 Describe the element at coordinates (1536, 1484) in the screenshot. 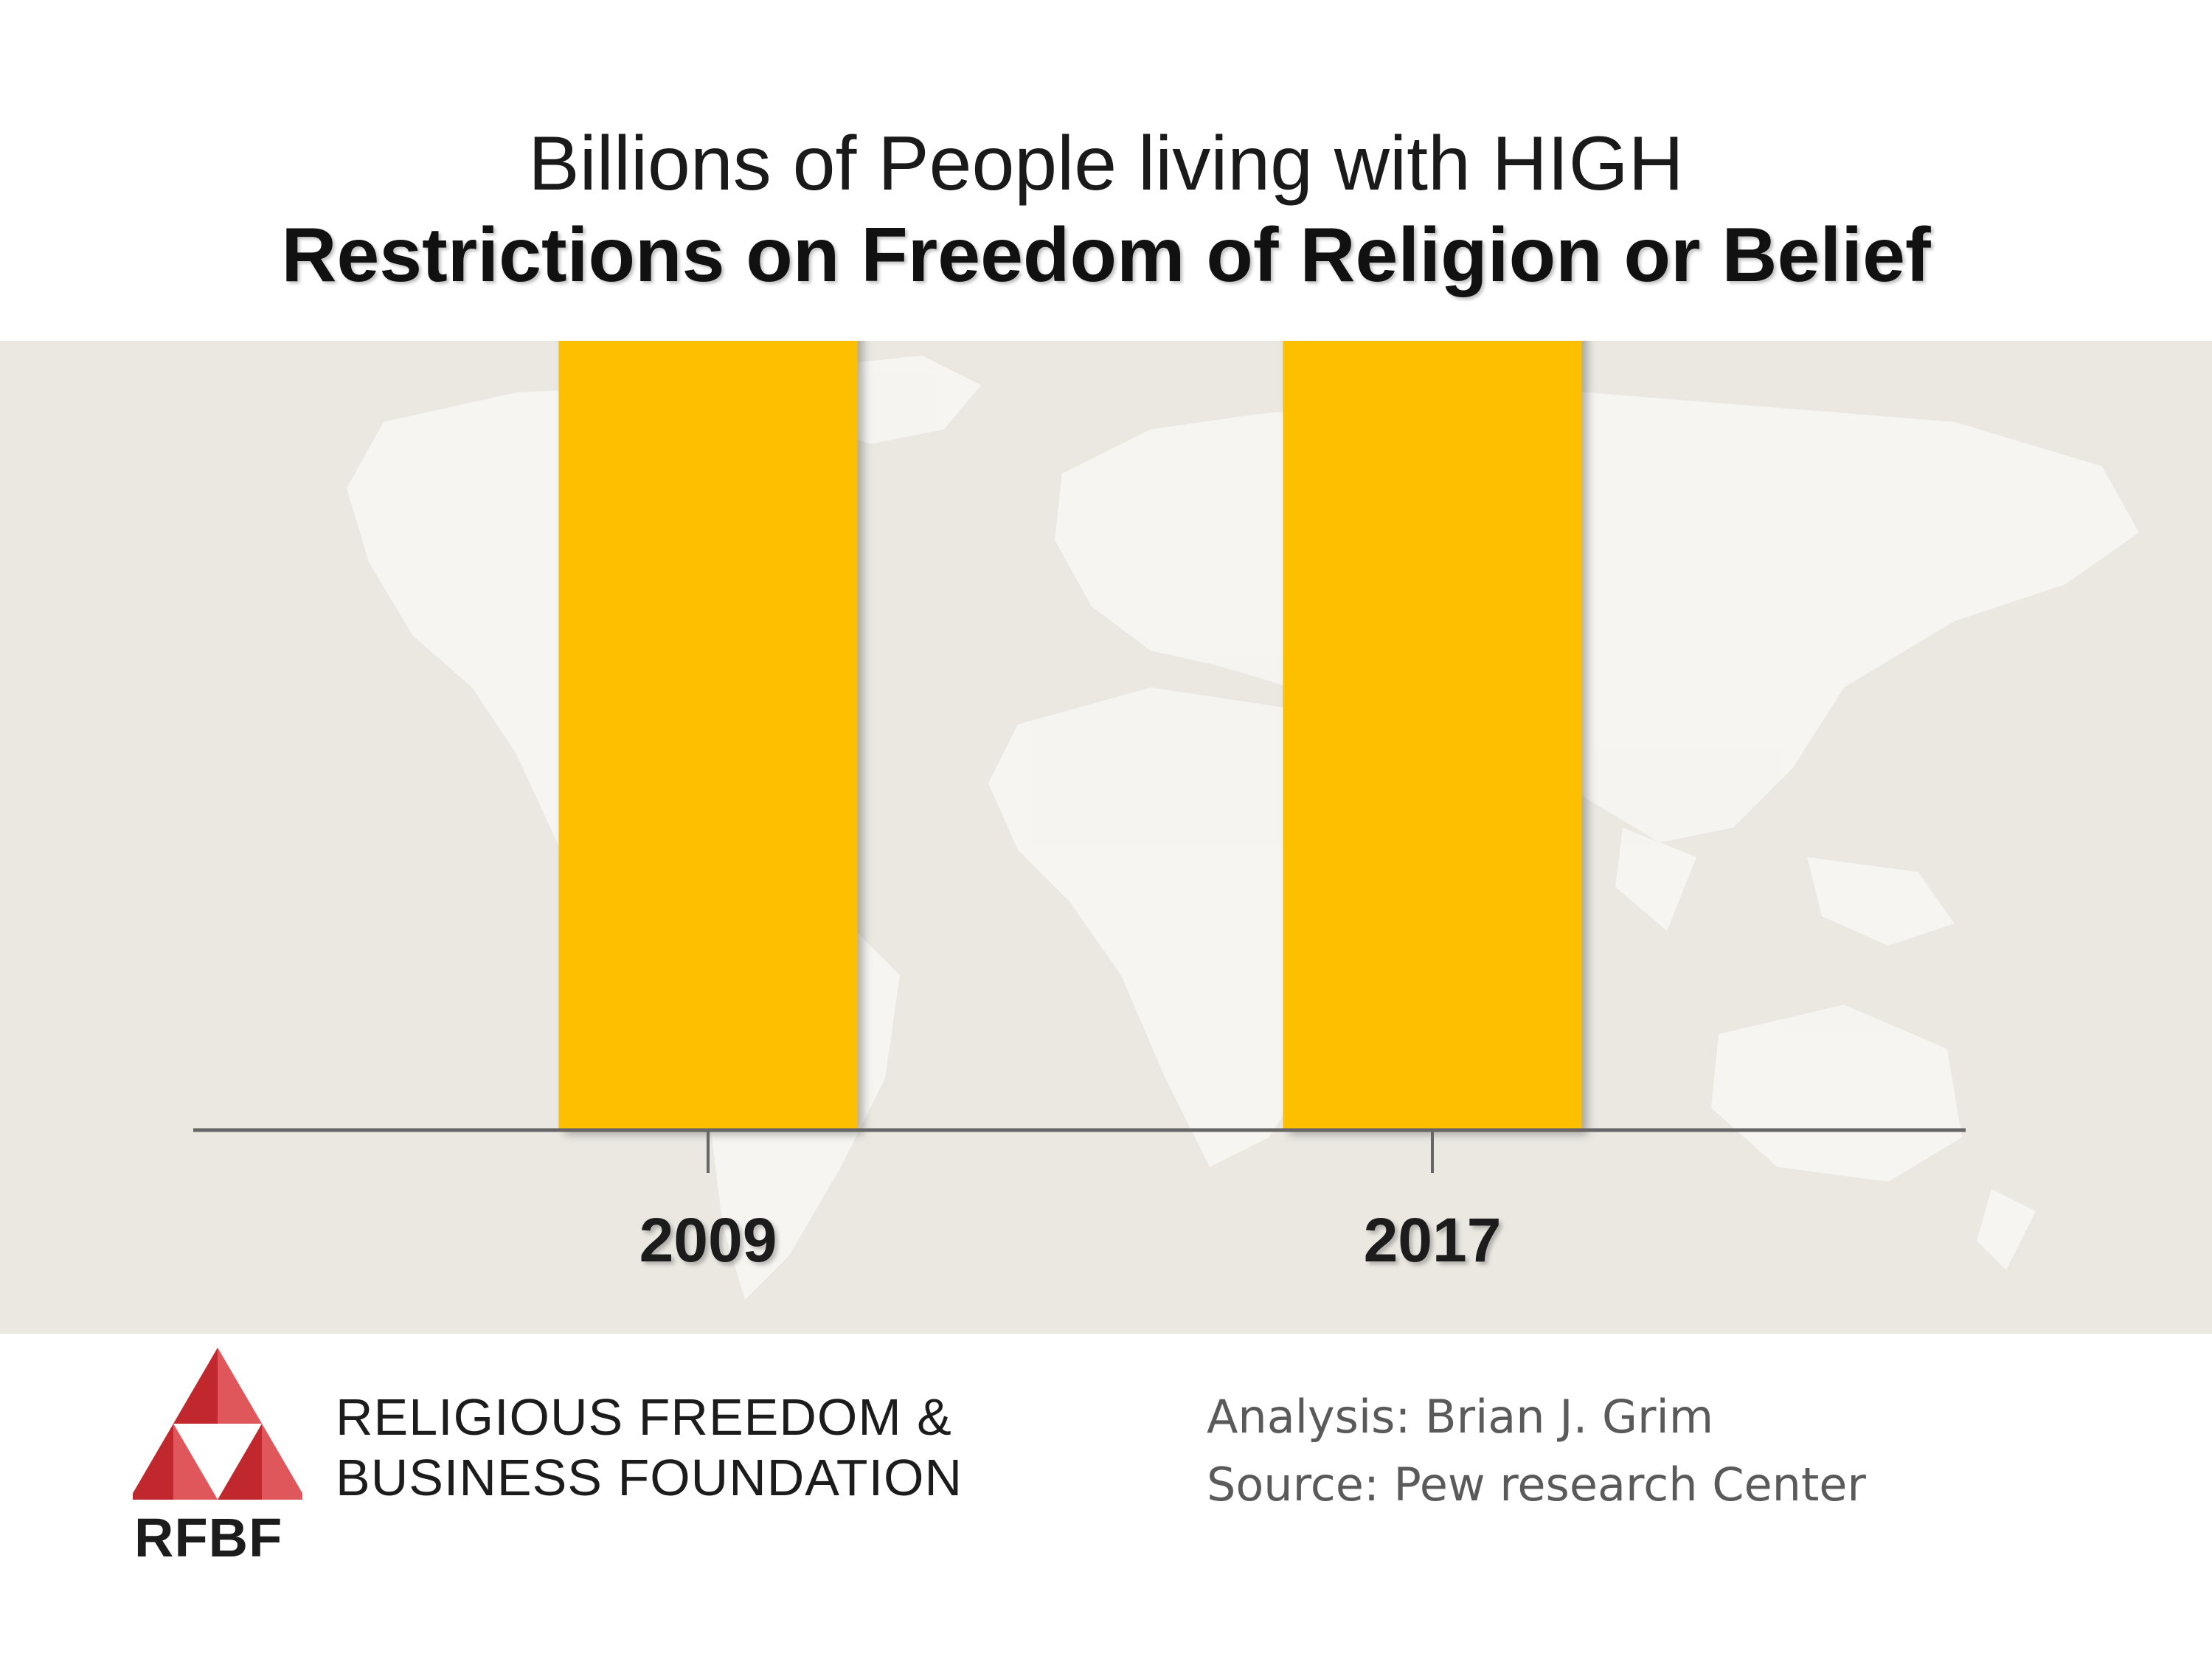

I see `source-credit: Source: Pew research Center` at that location.